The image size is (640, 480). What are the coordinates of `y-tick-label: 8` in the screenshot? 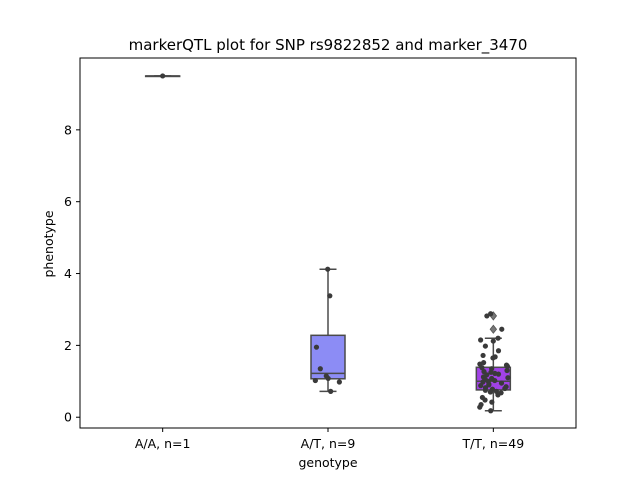 It's located at (68, 129).